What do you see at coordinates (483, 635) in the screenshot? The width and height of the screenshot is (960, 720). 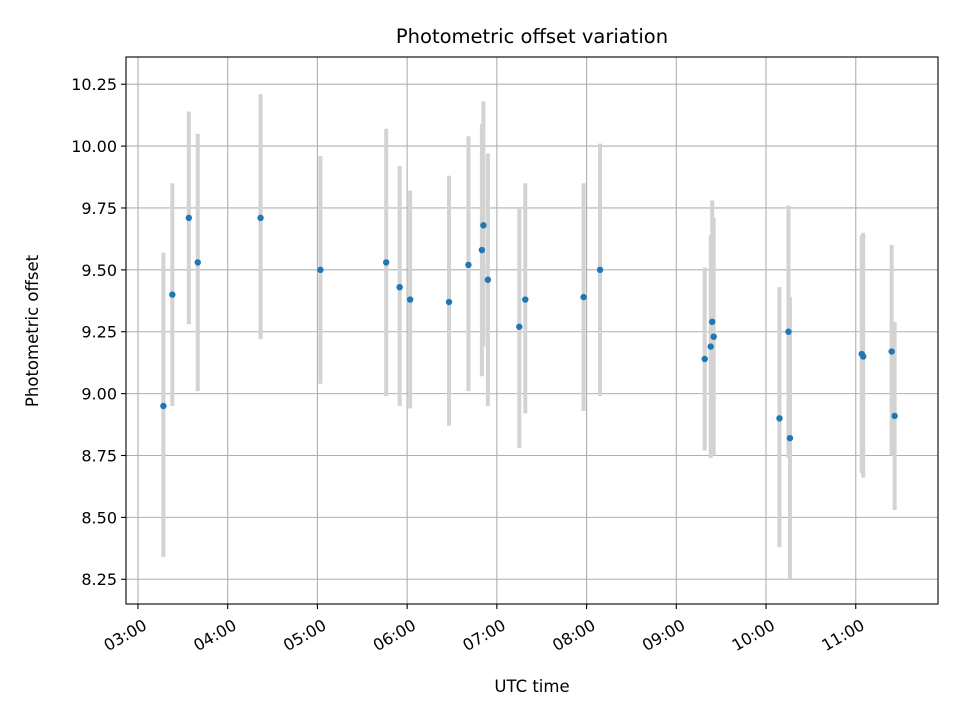 I see `x-tick-label: 07:00` at bounding box center [483, 635].